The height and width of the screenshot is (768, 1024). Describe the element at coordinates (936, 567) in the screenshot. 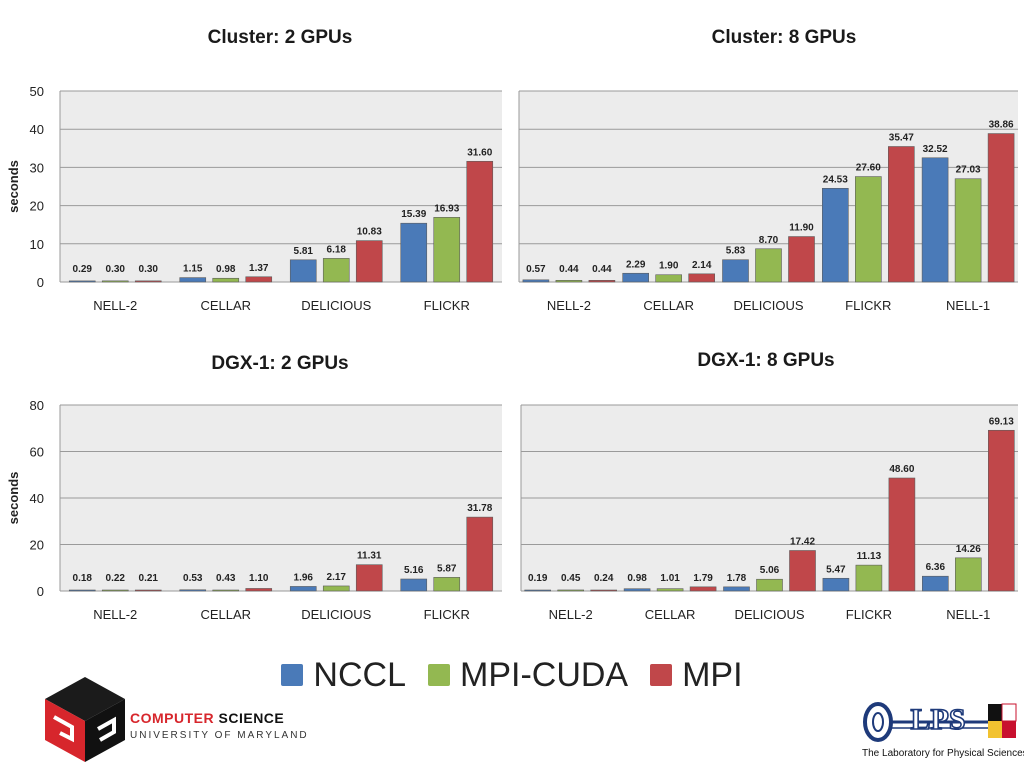

I see `value-label: 6.36` at that location.